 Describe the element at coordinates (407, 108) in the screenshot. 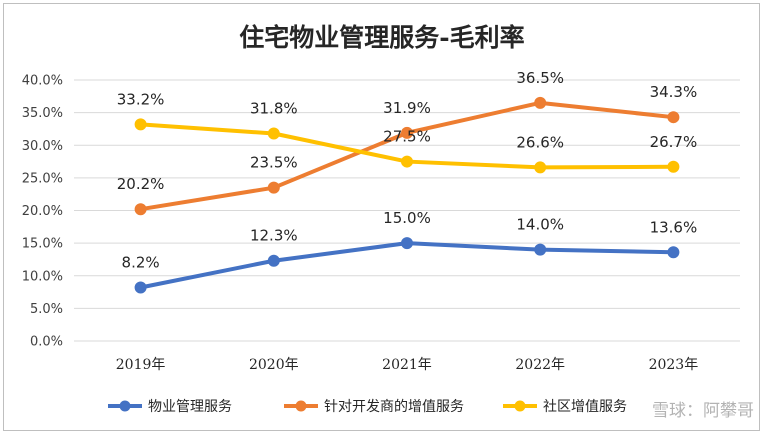

I see `data-label: 31.9%` at that location.